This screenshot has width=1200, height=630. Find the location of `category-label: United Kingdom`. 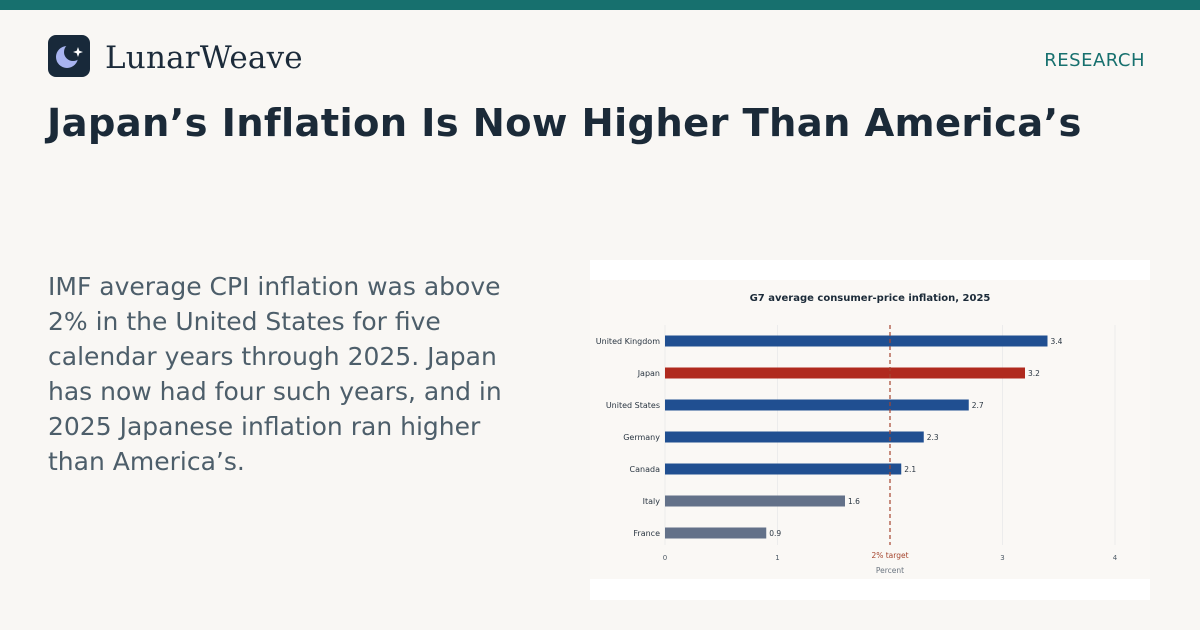

category-label: United Kingdom is located at coordinates (628, 341).